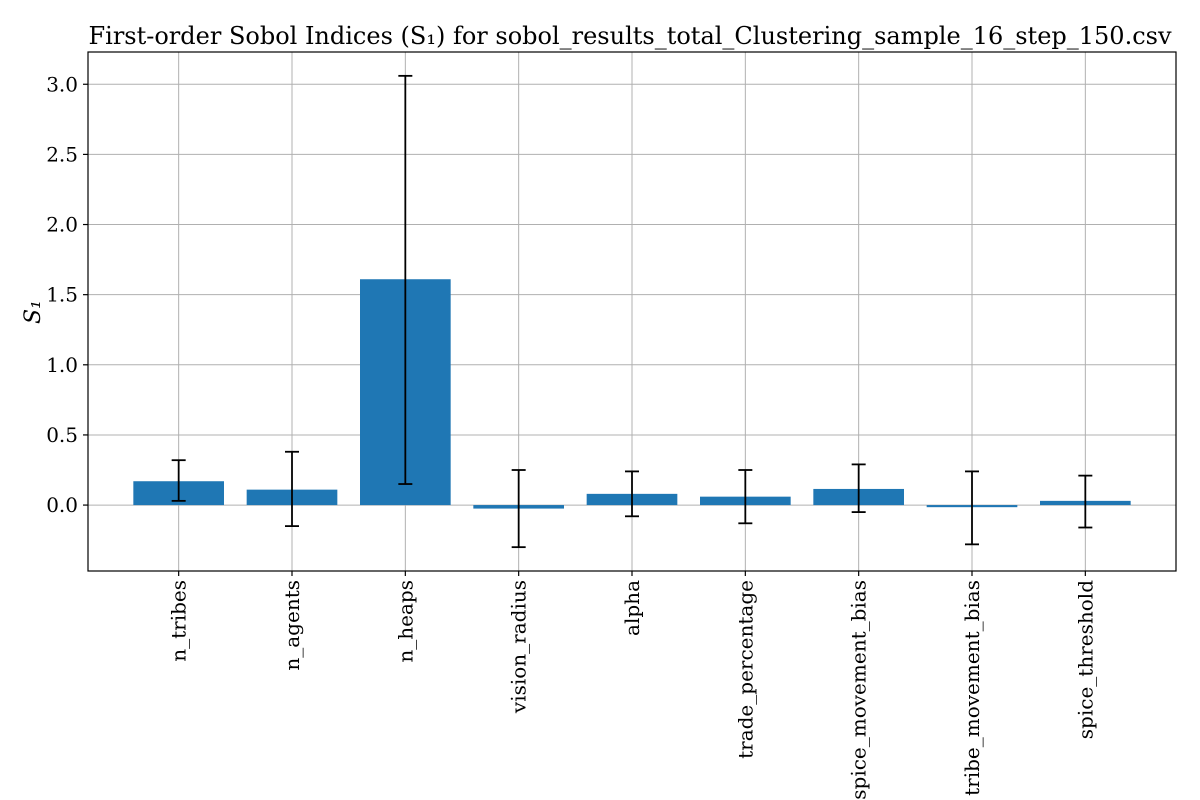 This screenshot has height=800, width=1200. What do you see at coordinates (62, 435) in the screenshot?
I see `y-tick-label: 0.5` at bounding box center [62, 435].